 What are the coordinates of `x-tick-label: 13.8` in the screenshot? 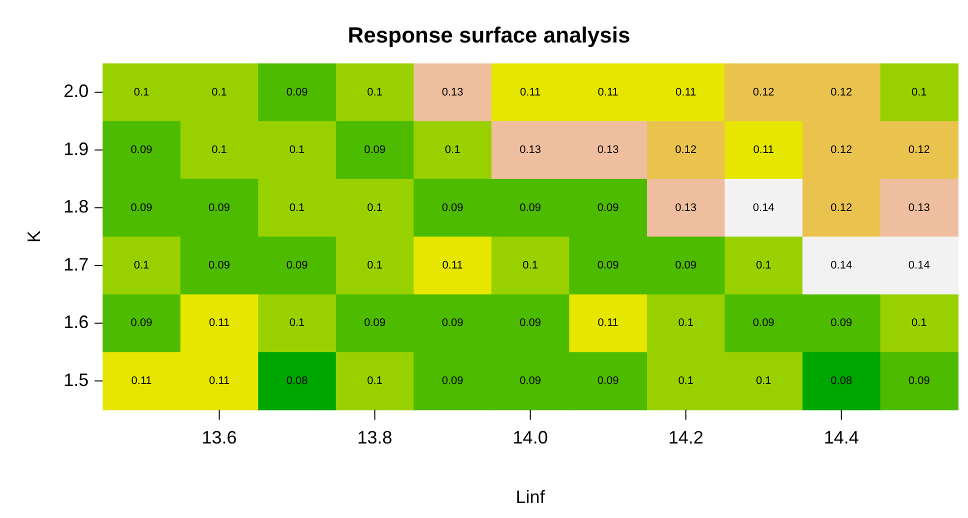 It's located at (374, 438).